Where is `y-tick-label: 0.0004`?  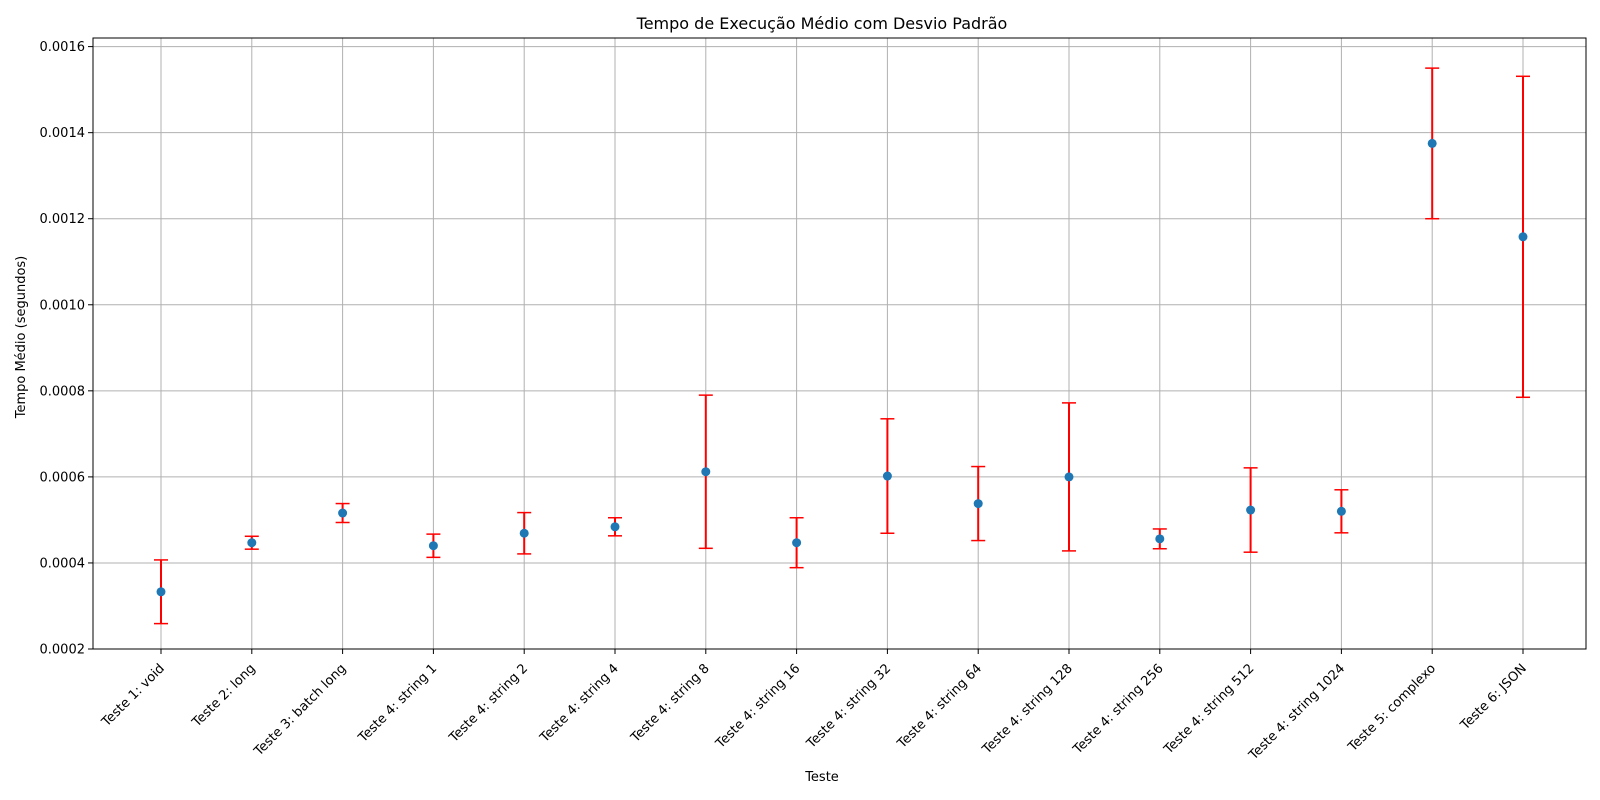
y-tick-label: 0.0004 is located at coordinates (63, 563).